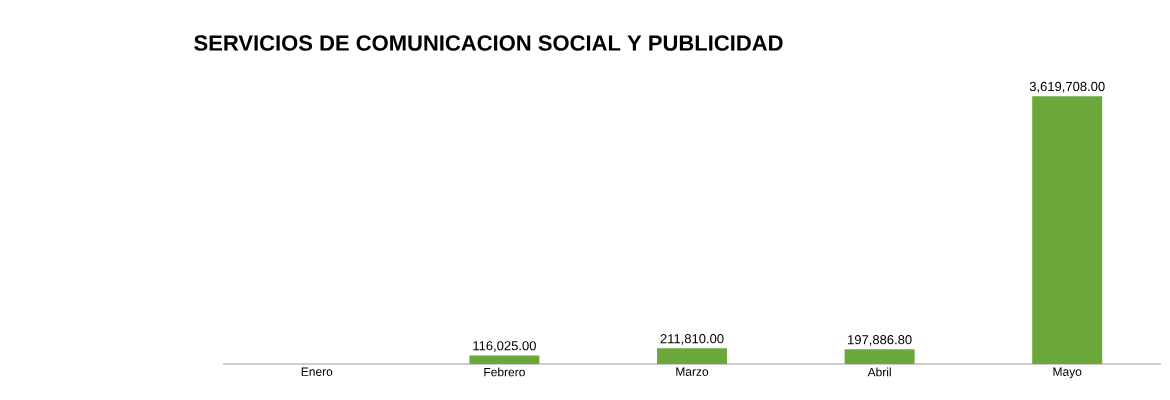  Describe the element at coordinates (1067, 373) in the screenshot. I see `x-tick-label: Mayo` at that location.